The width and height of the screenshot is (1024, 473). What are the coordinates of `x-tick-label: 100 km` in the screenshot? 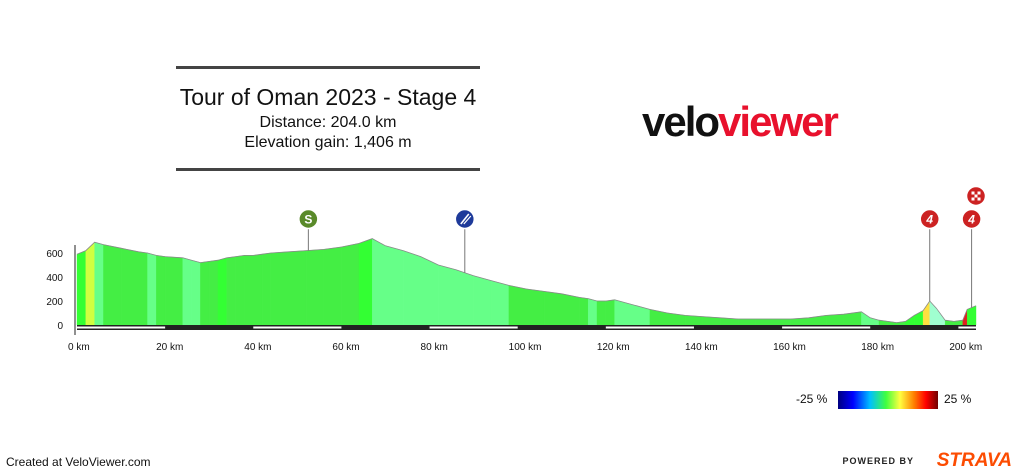 It's located at (525, 347).